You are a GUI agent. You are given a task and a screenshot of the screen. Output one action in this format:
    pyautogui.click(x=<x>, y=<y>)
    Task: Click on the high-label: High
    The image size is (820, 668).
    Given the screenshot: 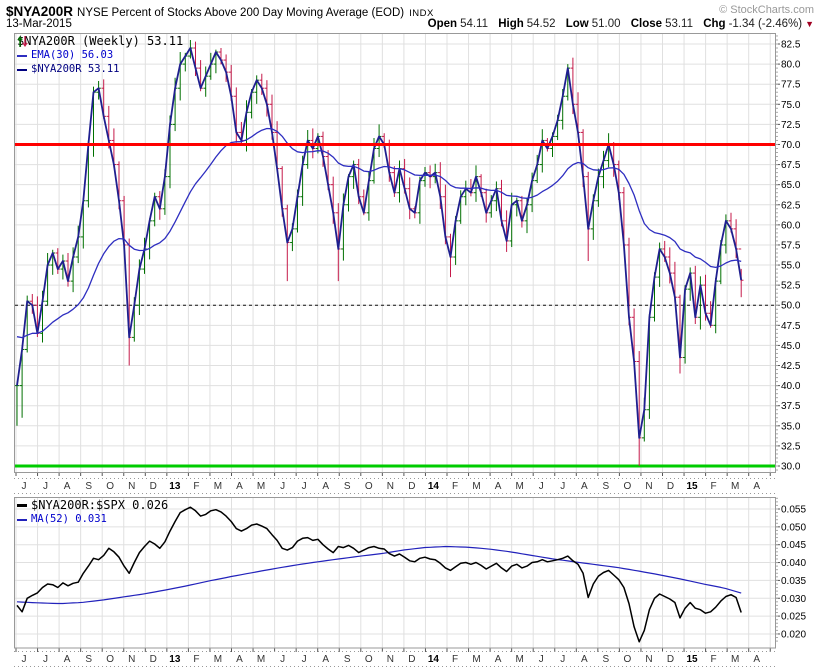 What is the action you would take?
    pyautogui.click(x=511, y=24)
    